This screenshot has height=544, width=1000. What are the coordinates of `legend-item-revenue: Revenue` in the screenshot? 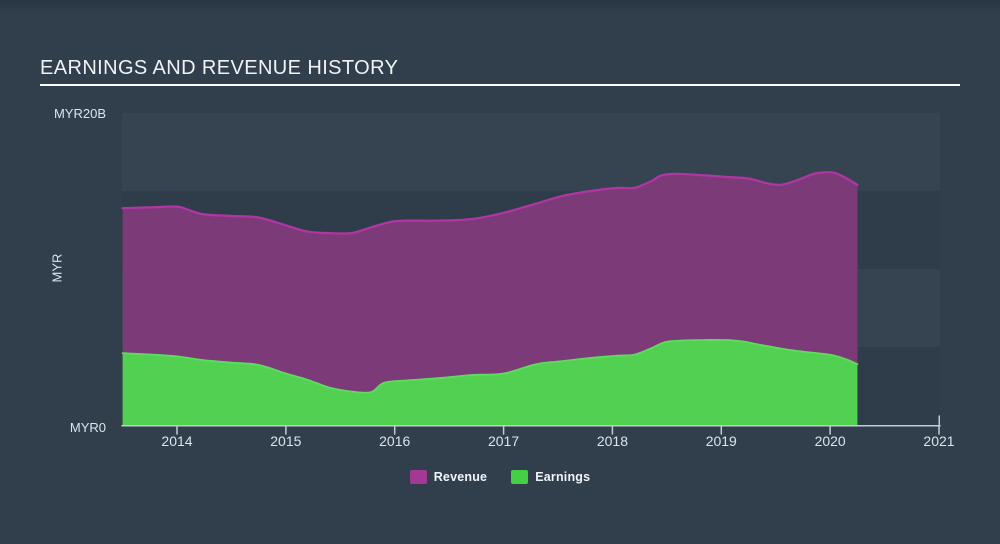 It's located at (448, 477).